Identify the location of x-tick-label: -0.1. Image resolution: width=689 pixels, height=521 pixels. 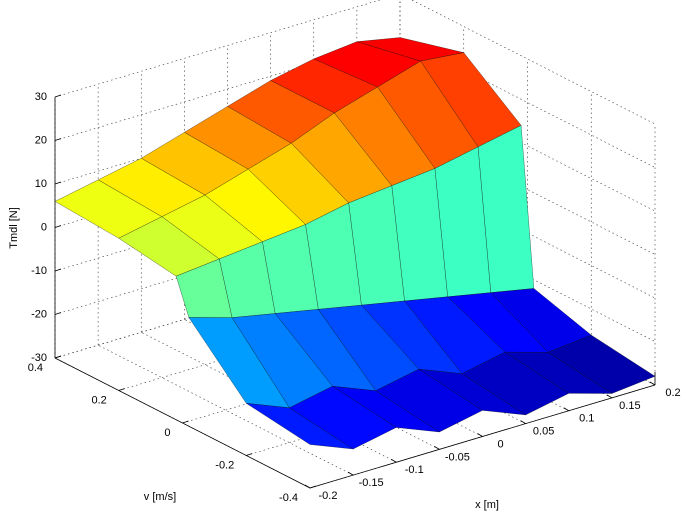
(414, 470).